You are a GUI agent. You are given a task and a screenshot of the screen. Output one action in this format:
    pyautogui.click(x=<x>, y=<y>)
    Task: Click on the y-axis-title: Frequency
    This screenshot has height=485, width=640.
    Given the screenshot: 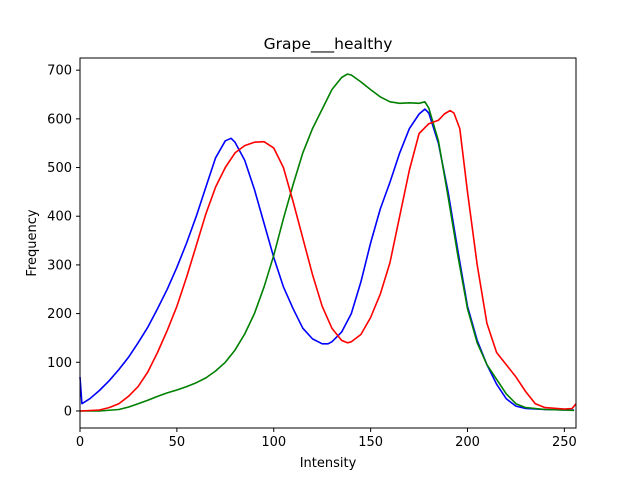 What is the action you would take?
    pyautogui.click(x=32, y=242)
    